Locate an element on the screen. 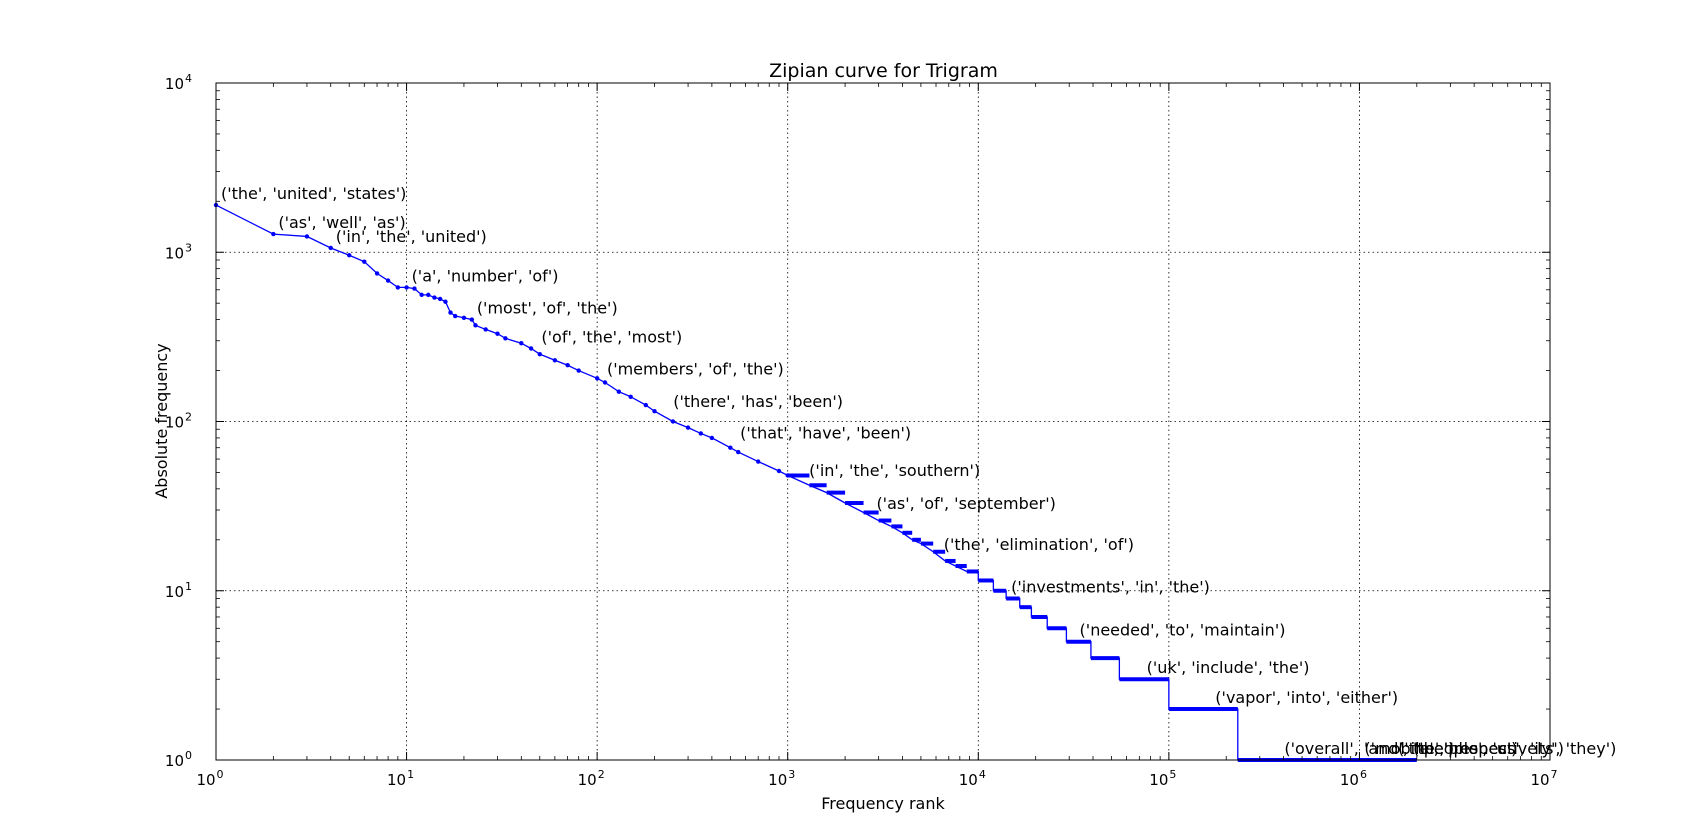 This screenshot has width=1707, height=838. y-tick-label: 10³ is located at coordinates (178, 251).